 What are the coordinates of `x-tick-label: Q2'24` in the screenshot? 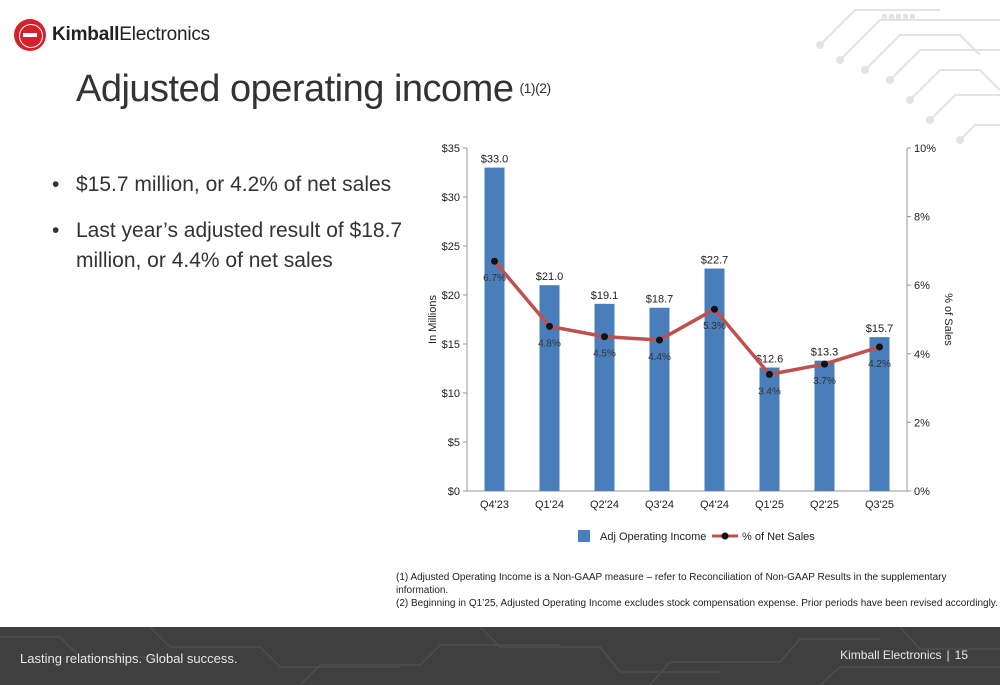 It's located at (604, 505).